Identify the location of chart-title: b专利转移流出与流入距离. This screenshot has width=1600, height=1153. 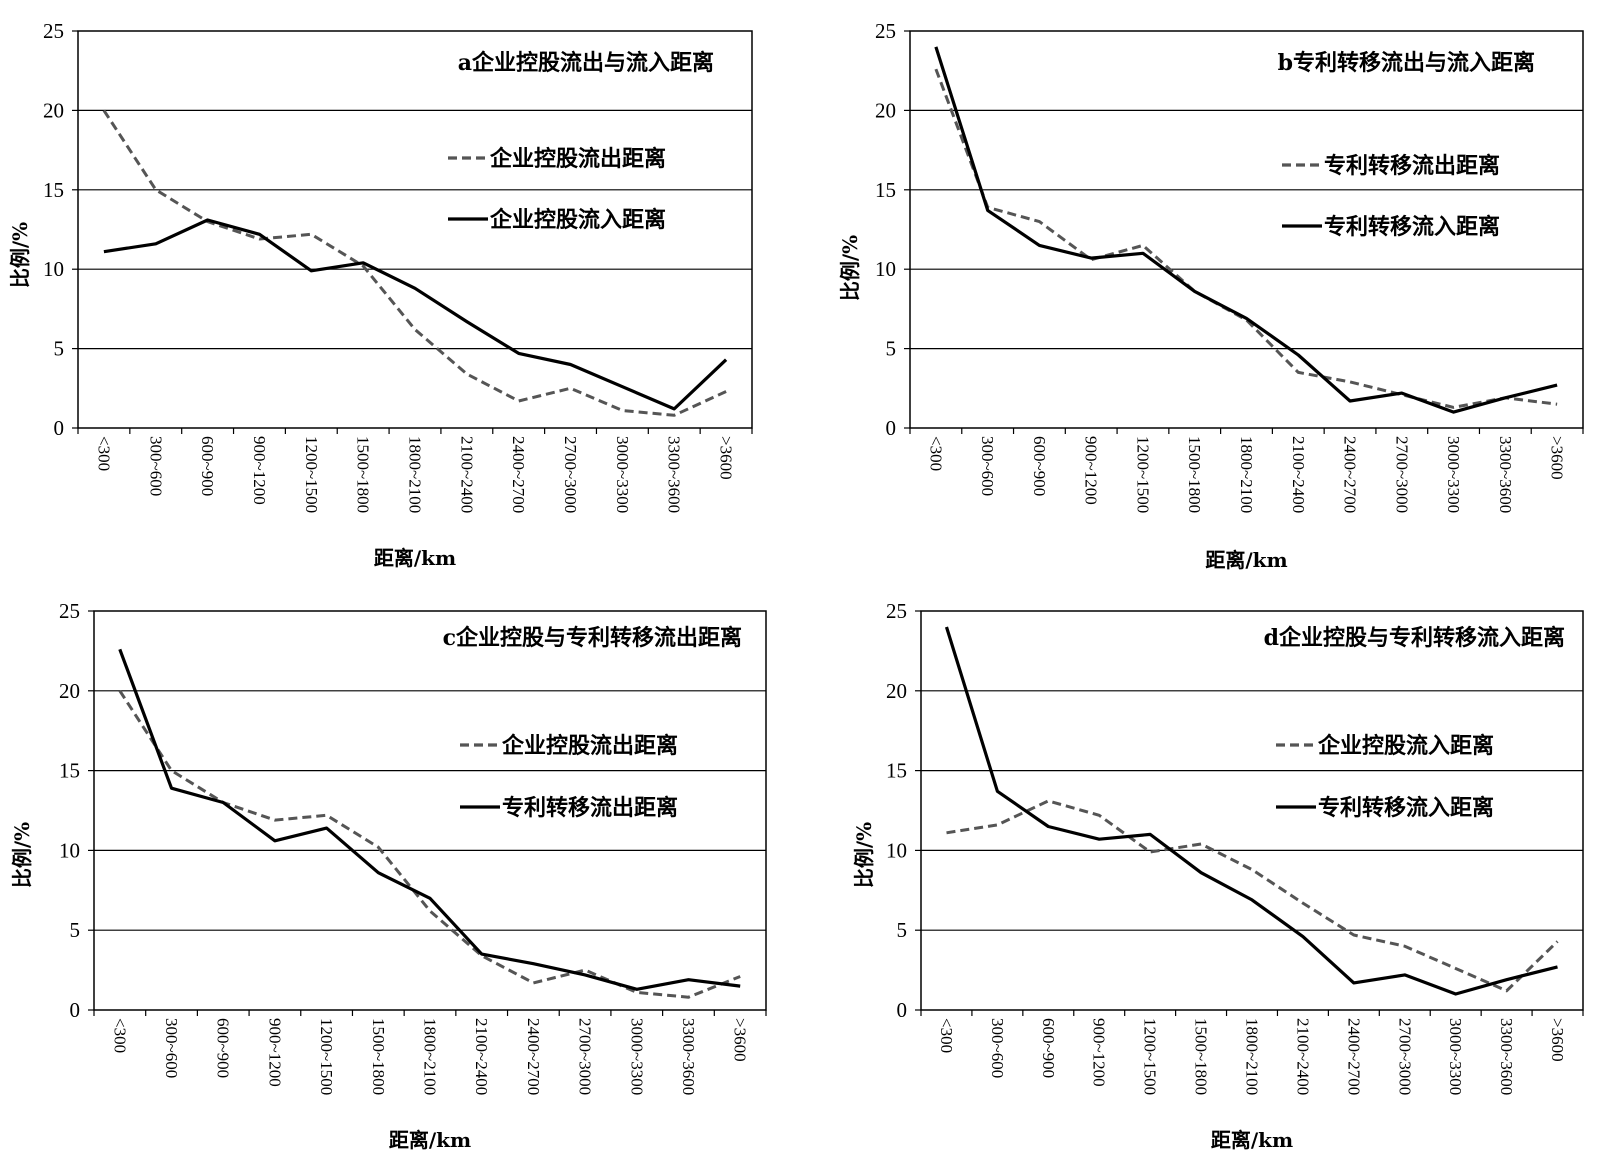
(1406, 63).